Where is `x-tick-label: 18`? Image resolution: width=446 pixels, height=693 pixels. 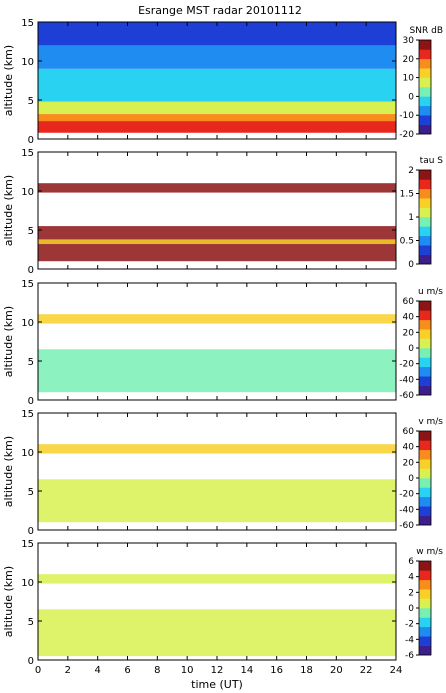
x-tick-label: 18 is located at coordinates (306, 670).